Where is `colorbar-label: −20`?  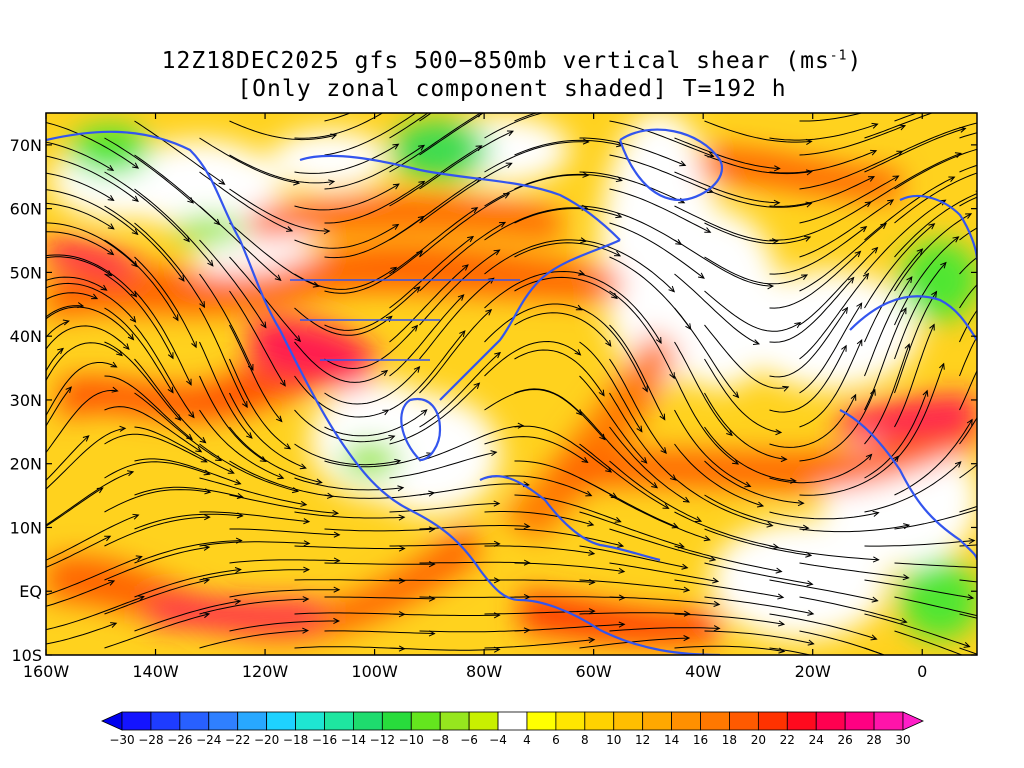
colorbar-label: −20 is located at coordinates (266, 740).